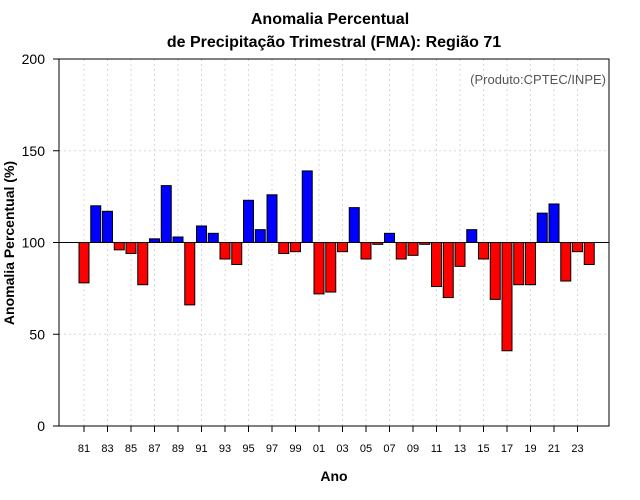  I want to click on bar-2001, so click(319, 268).